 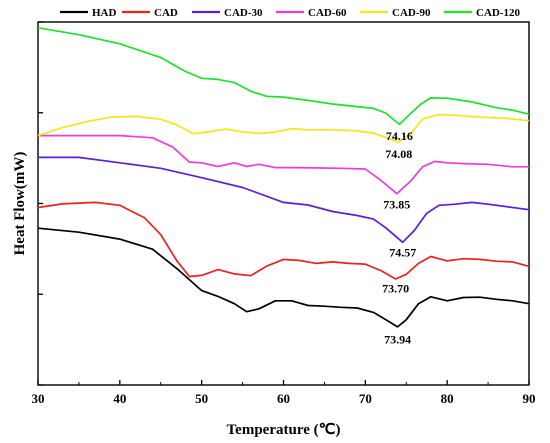 I want to click on peak-label: 74.16, so click(x=399, y=136).